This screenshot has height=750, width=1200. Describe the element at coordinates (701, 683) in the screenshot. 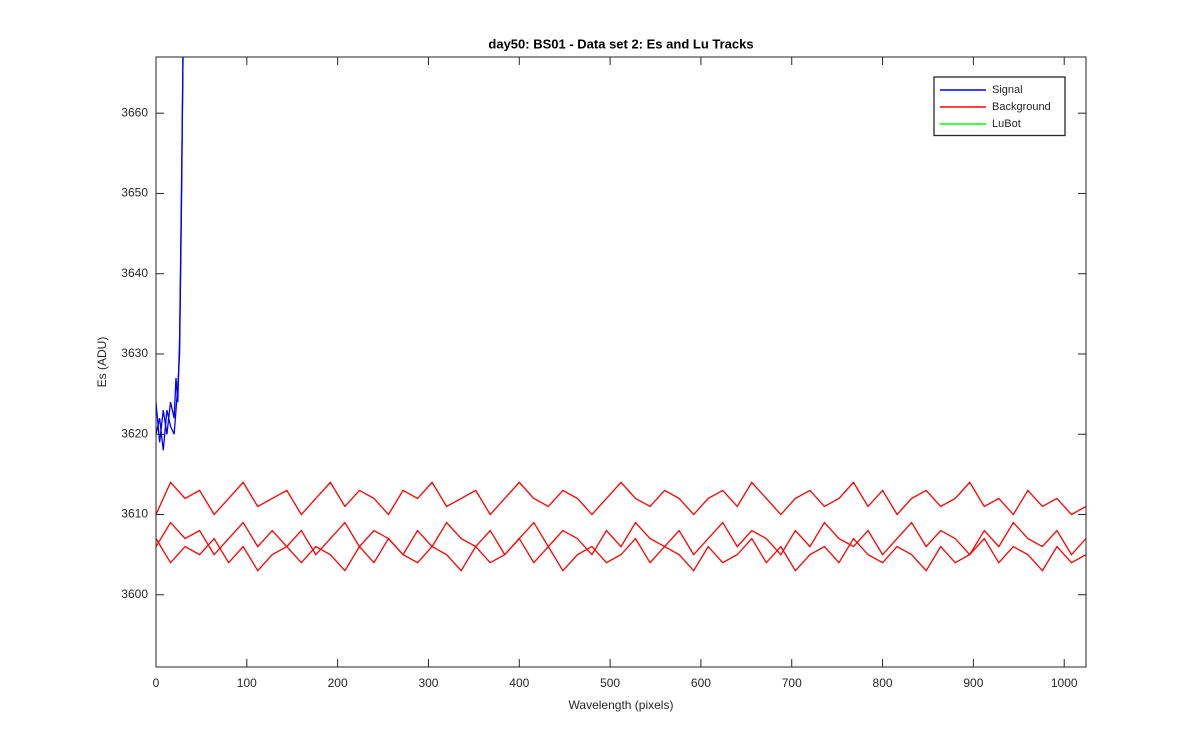

I see `x-tick-label: 600` at that location.